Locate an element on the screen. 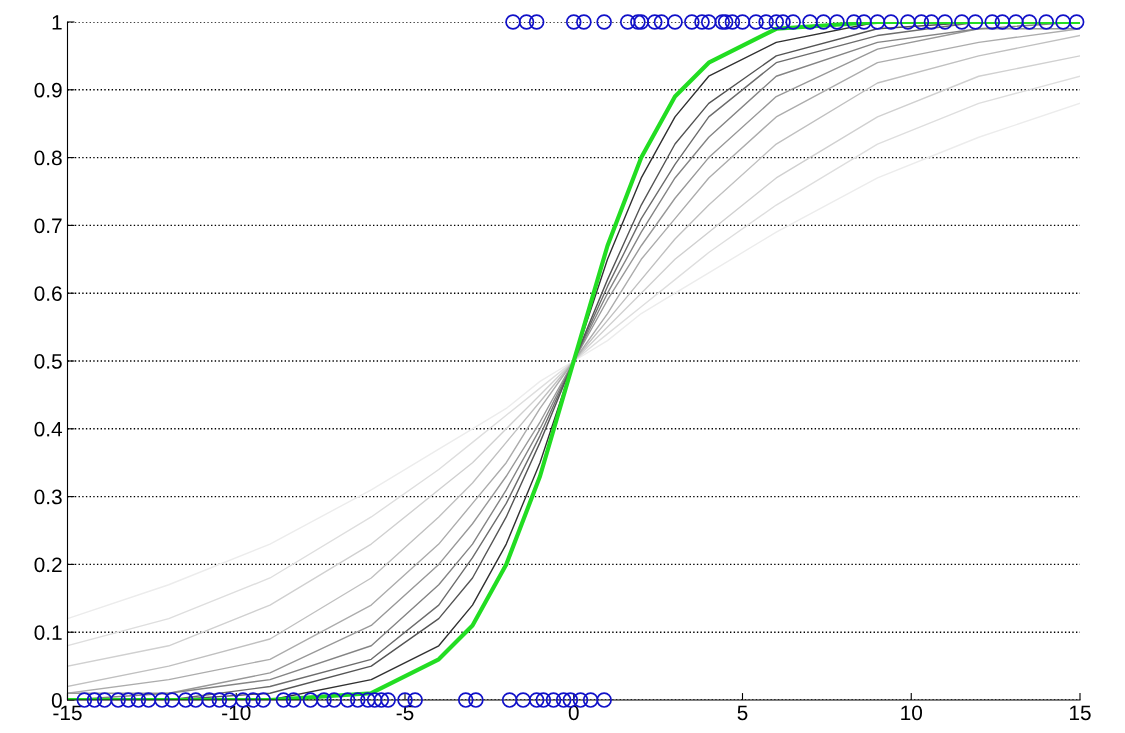 The width and height of the screenshot is (1125, 733). y-tick-label: 0.7 is located at coordinates (48, 226).